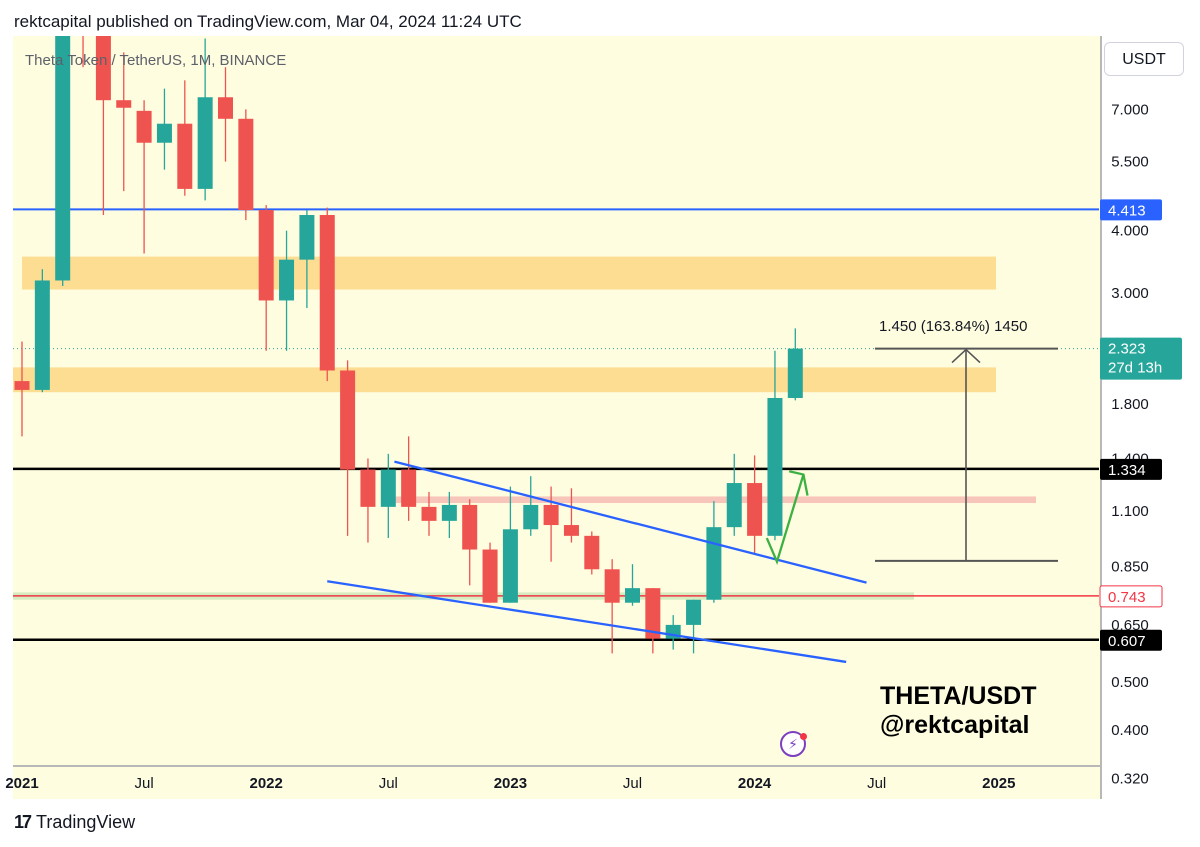  Describe the element at coordinates (785, 520) in the screenshot. I see `green-arrow-line` at that location.